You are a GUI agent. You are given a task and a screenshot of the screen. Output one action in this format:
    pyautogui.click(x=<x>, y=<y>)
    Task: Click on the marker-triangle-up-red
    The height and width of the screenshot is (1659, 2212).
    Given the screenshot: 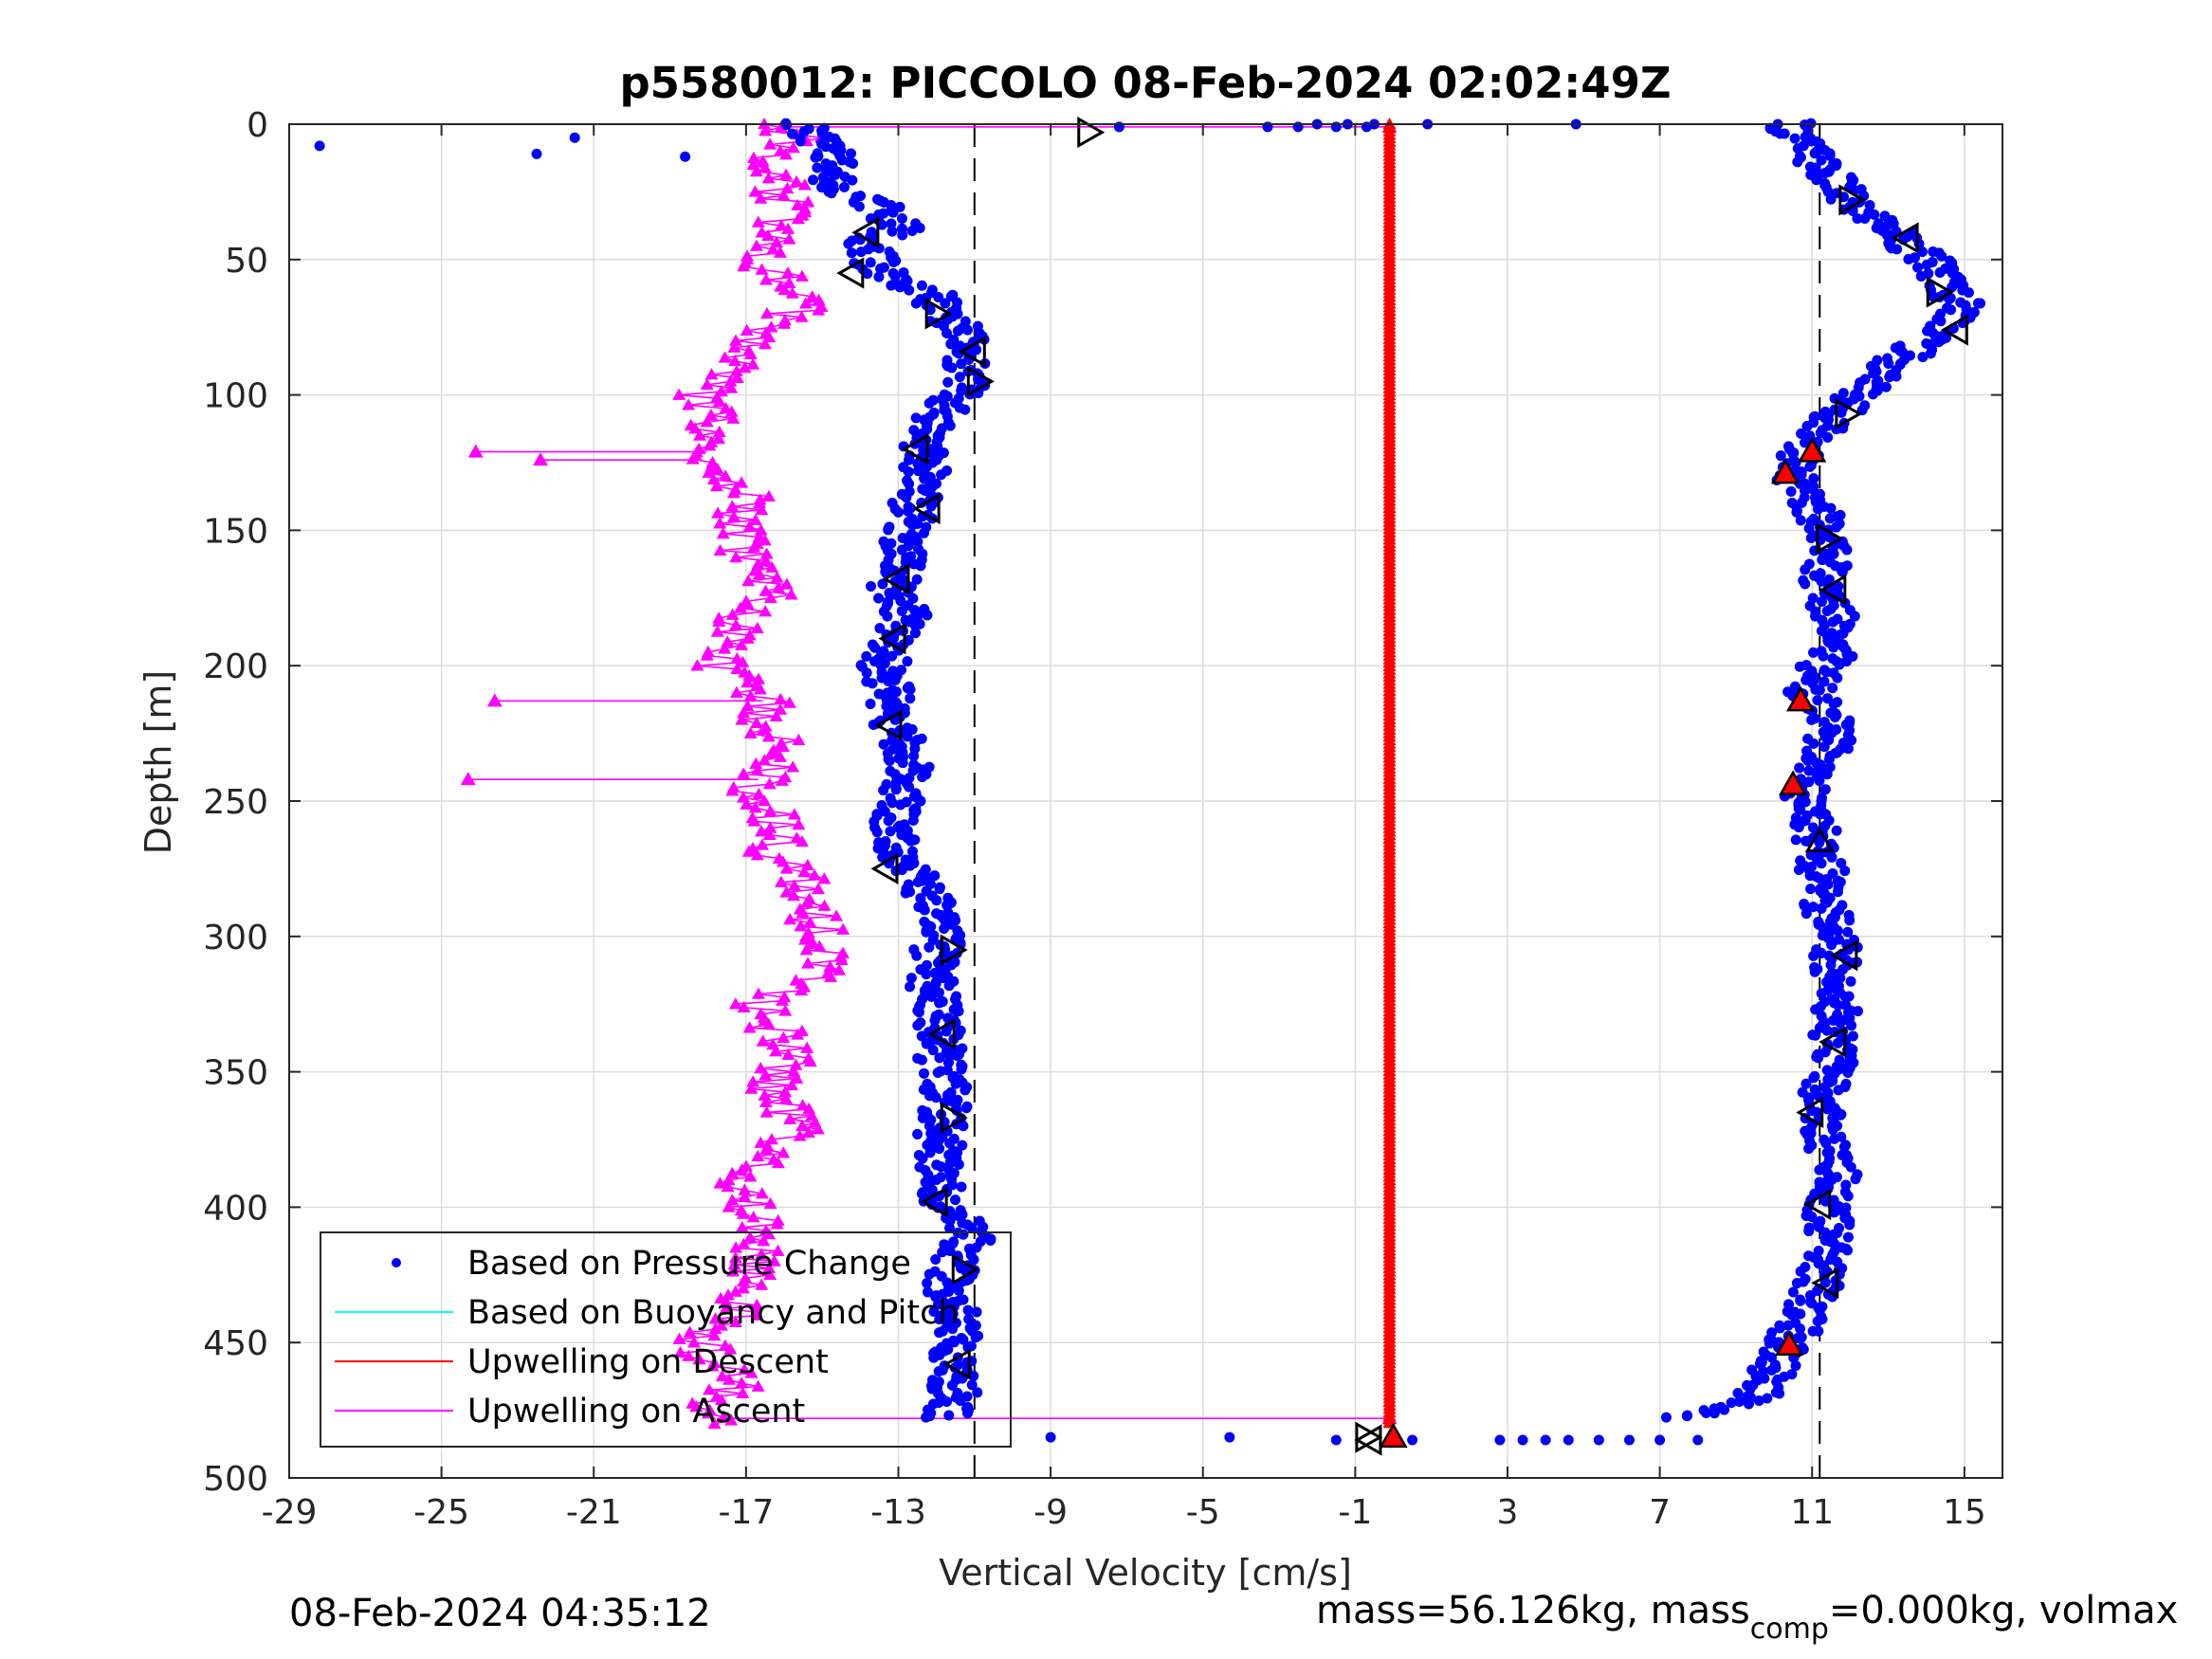 What is the action you would take?
    pyautogui.click(x=1801, y=698)
    